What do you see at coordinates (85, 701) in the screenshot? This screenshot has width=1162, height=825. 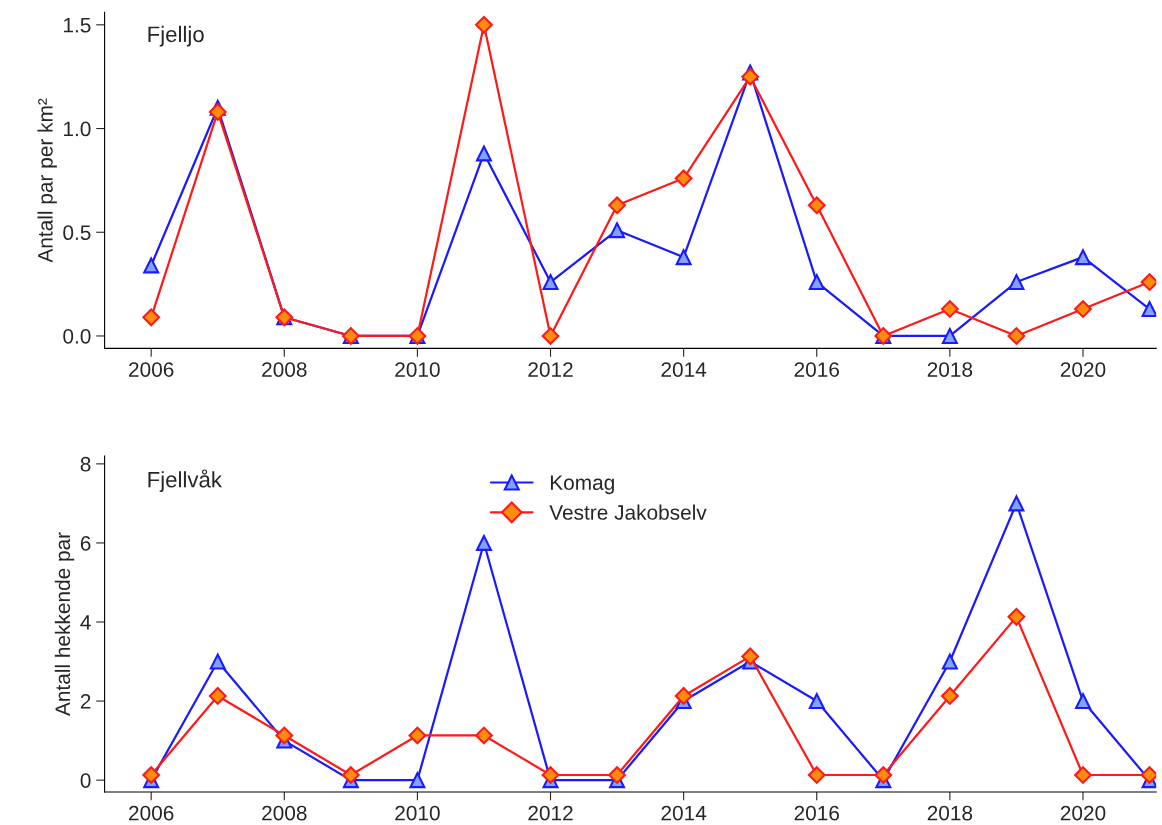 I see `y-tick-label: 2` at bounding box center [85, 701].